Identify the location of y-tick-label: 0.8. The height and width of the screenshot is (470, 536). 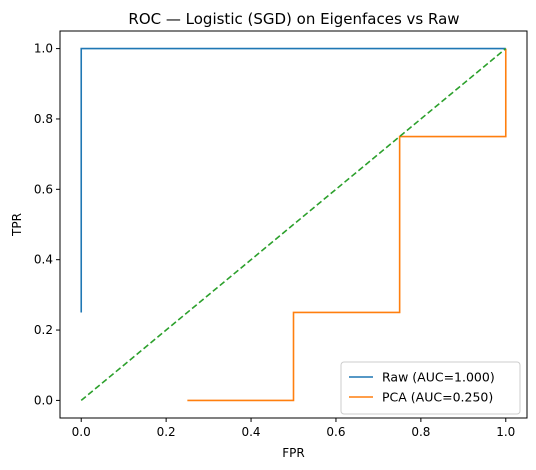
(43, 119).